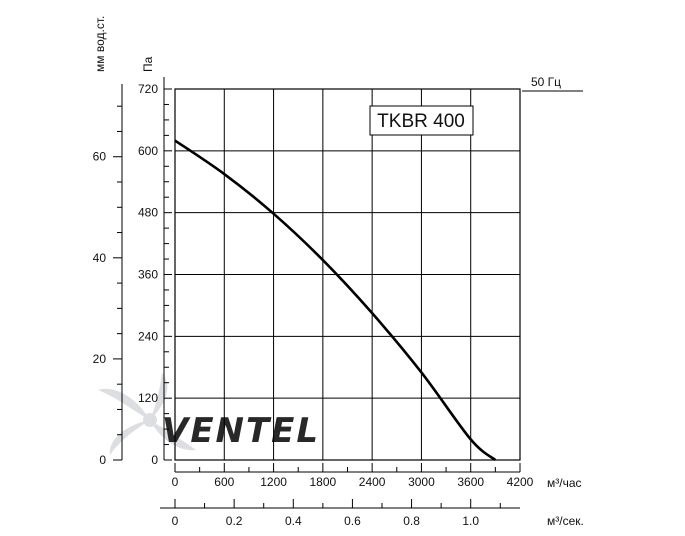 The height and width of the screenshot is (536, 685). What do you see at coordinates (100, 44) in the screenshot?
I see `mm-axis-label: мм вод.ст.` at bounding box center [100, 44].